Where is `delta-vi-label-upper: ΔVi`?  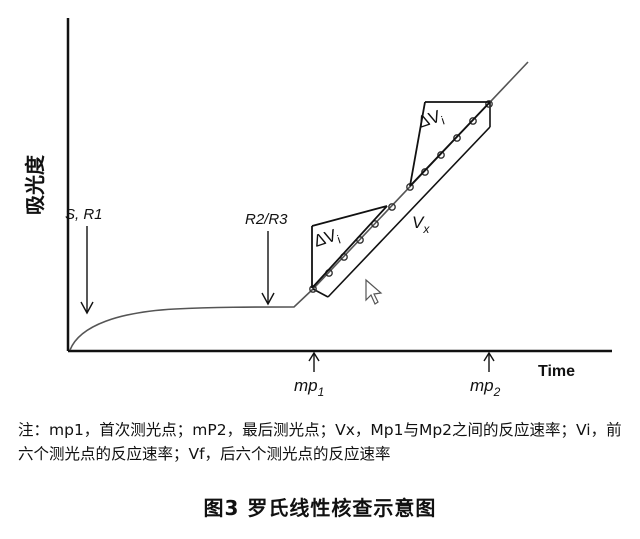 delta-vi-label-upper: ΔVi is located at coordinates (430, 120).